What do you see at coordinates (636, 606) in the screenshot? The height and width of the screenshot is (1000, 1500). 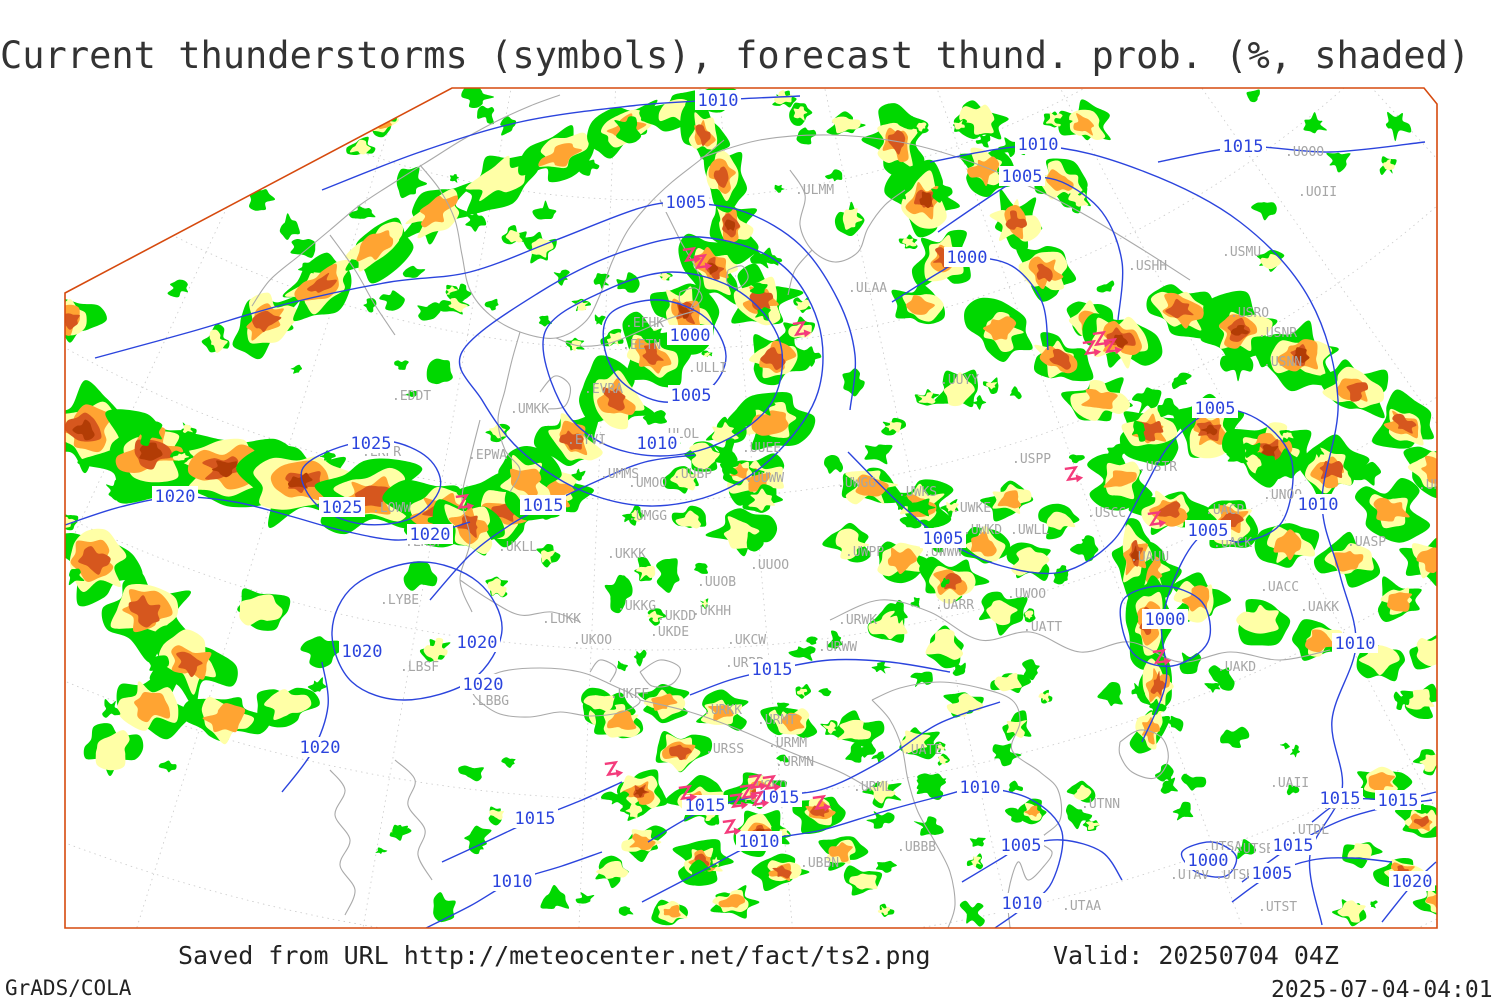 I see `station-code: .UKKG` at bounding box center [636, 606].